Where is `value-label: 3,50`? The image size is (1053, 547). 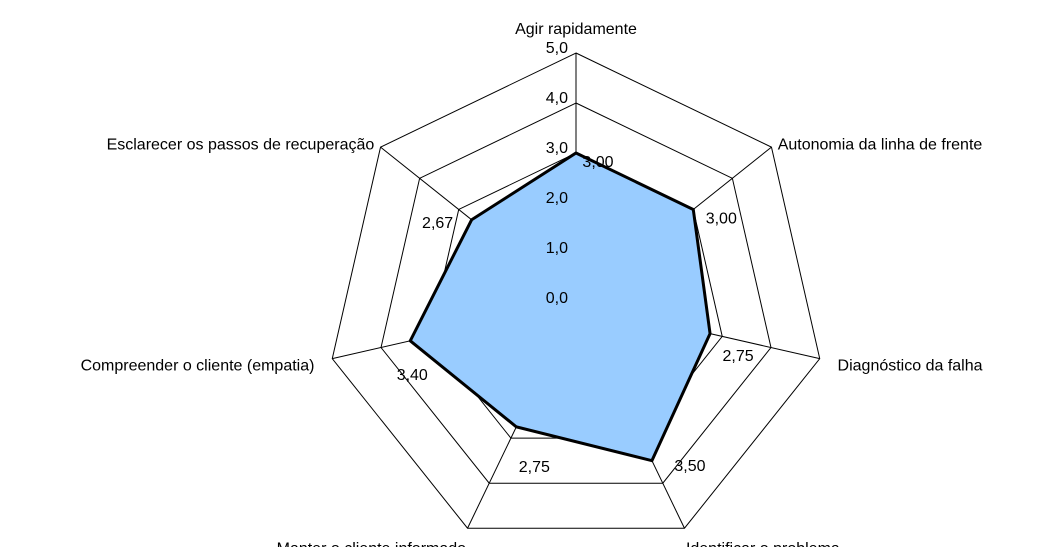
value-label: 3,50 is located at coordinates (689, 466).